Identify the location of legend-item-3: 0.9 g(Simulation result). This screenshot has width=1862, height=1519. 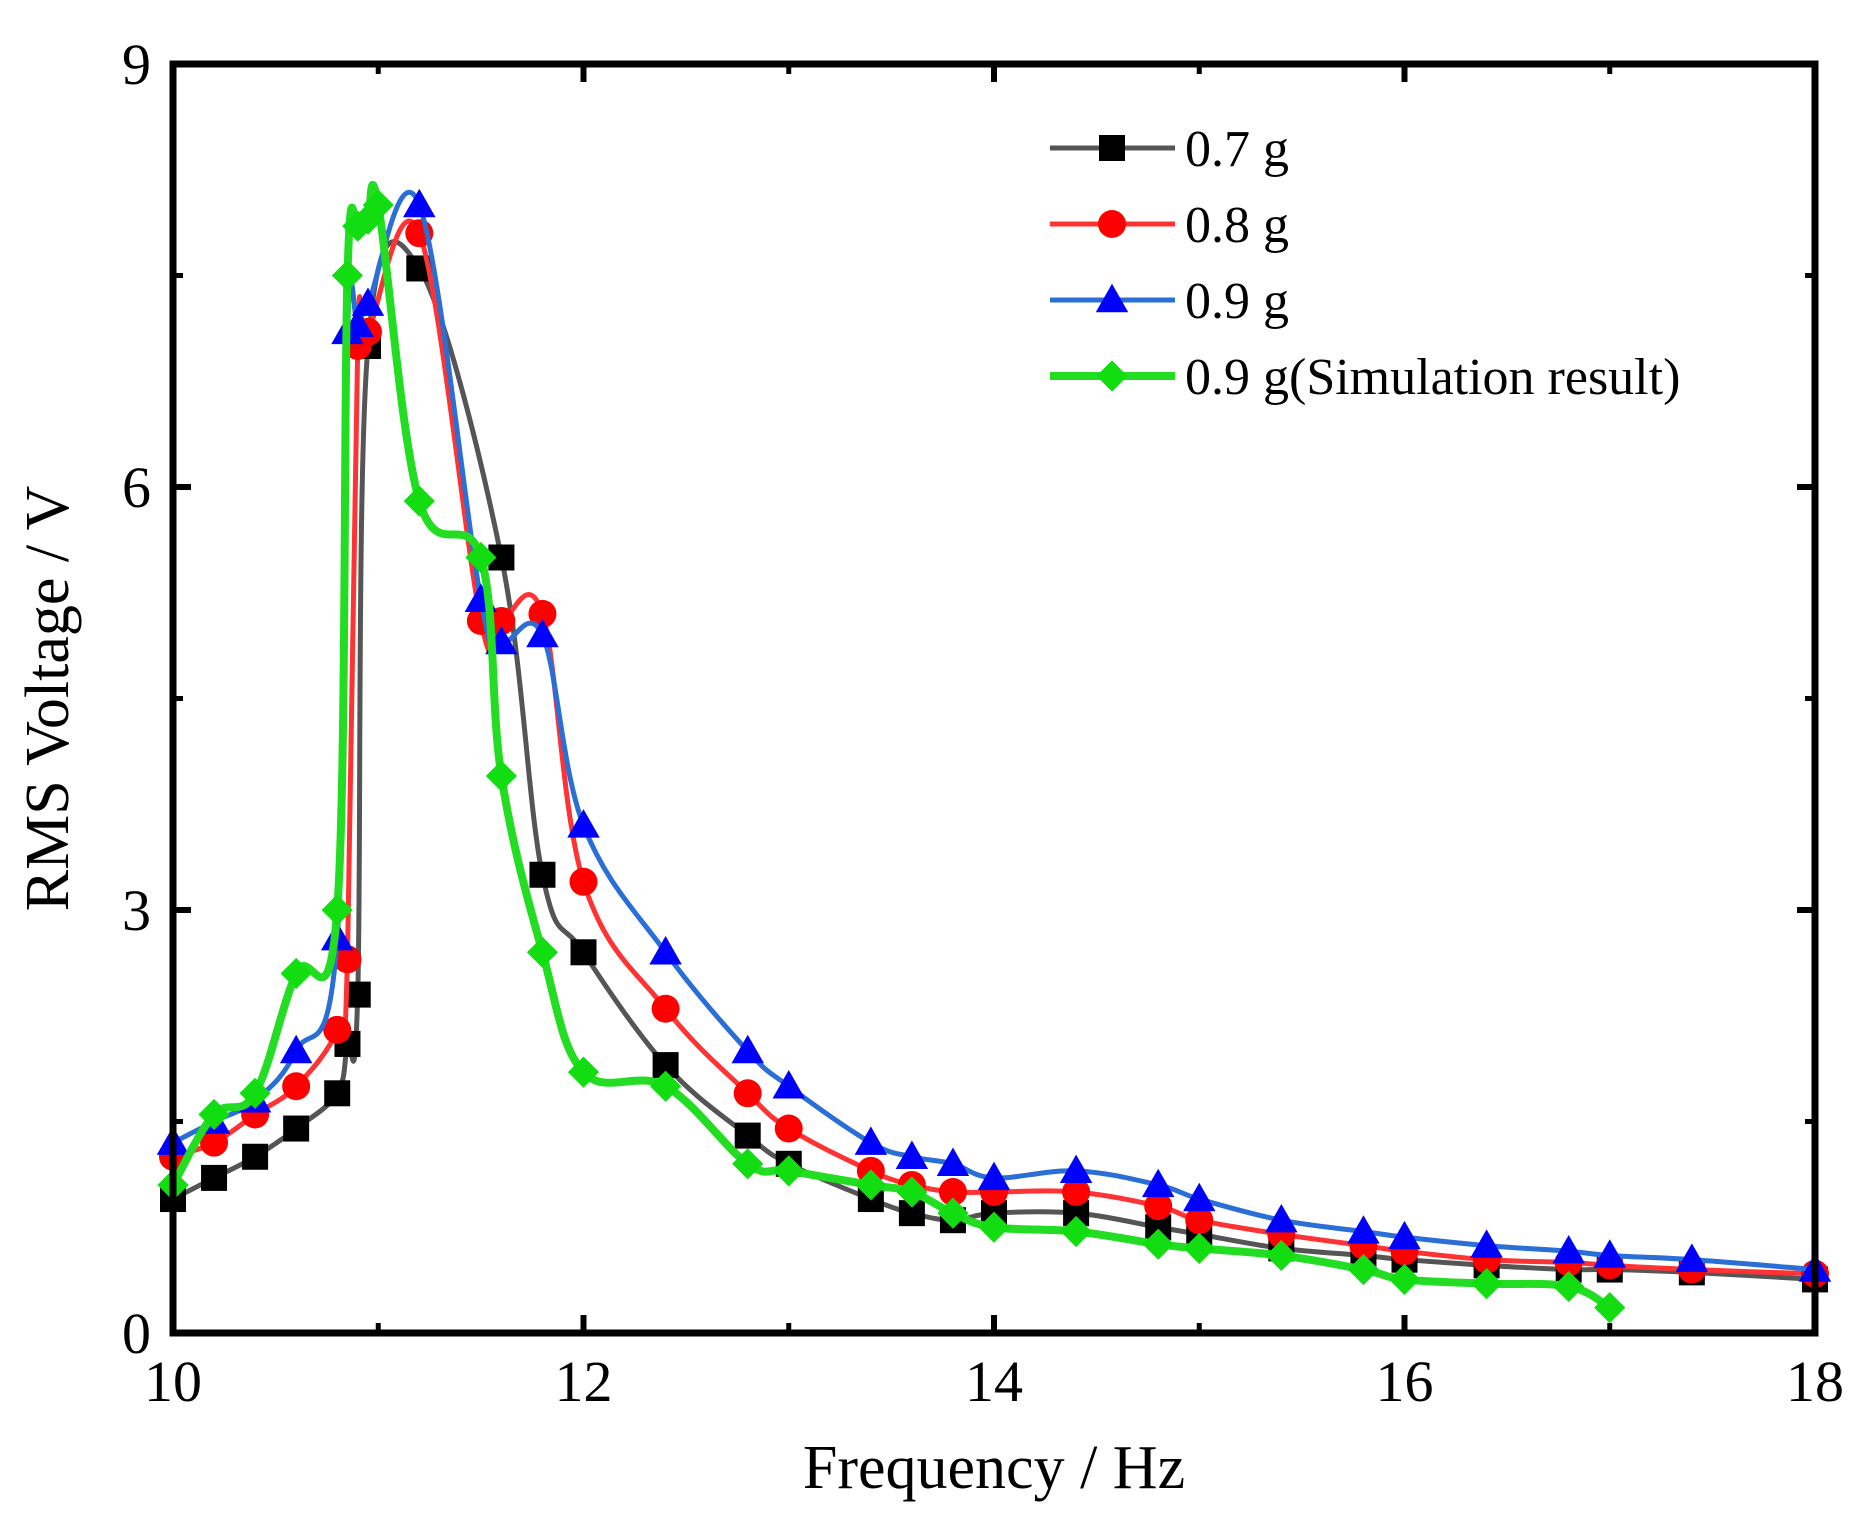
(1365, 377).